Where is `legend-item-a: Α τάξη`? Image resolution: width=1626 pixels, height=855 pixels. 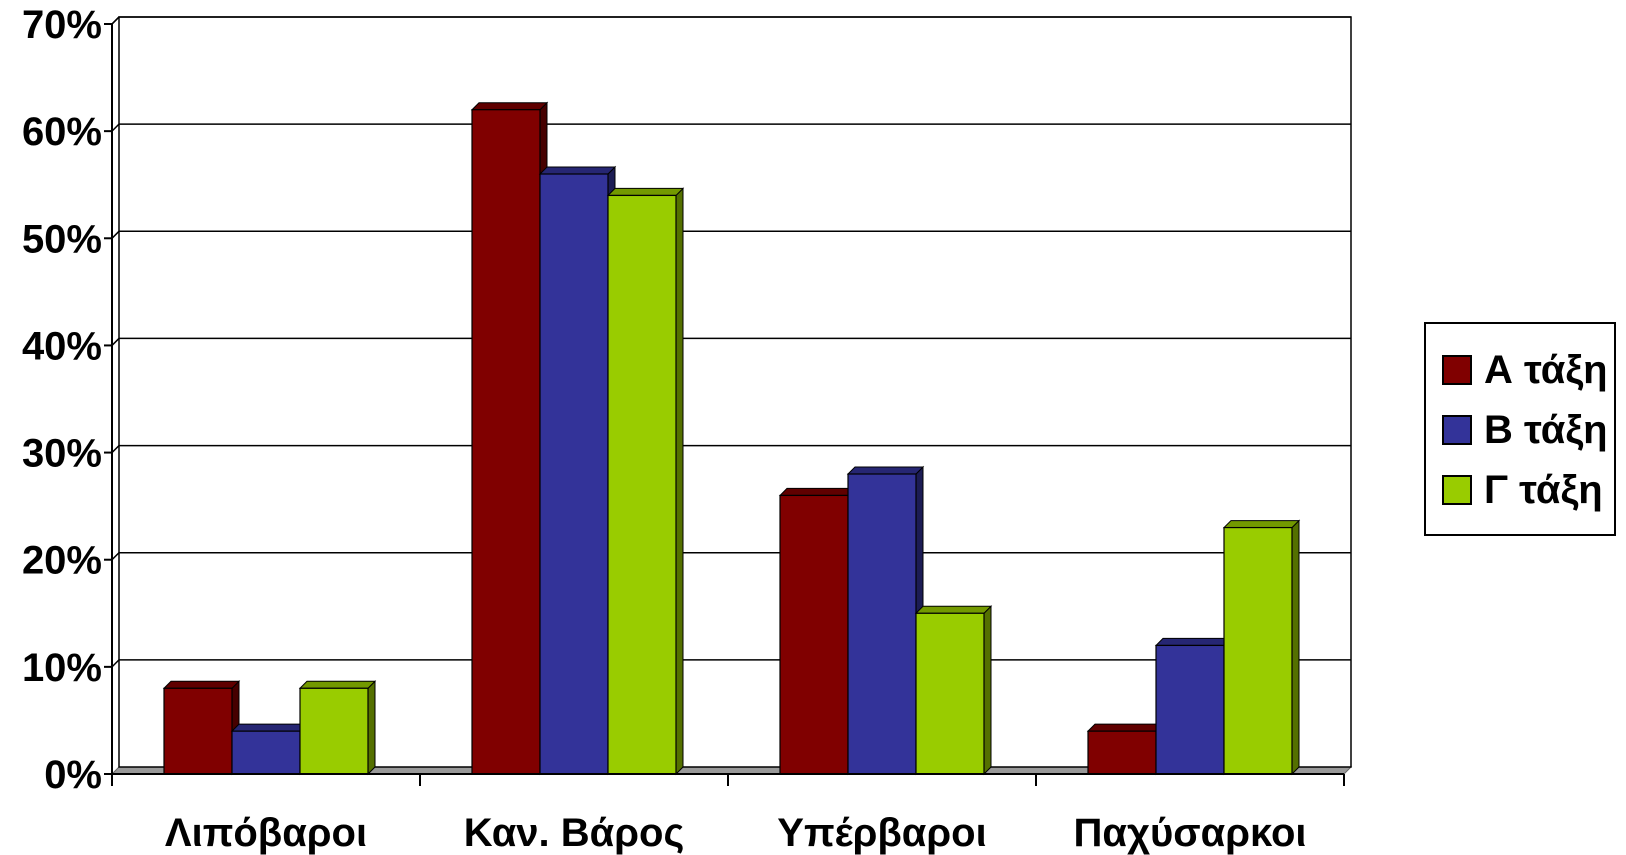
legend-item-a: Α τάξη is located at coordinates (1525, 370).